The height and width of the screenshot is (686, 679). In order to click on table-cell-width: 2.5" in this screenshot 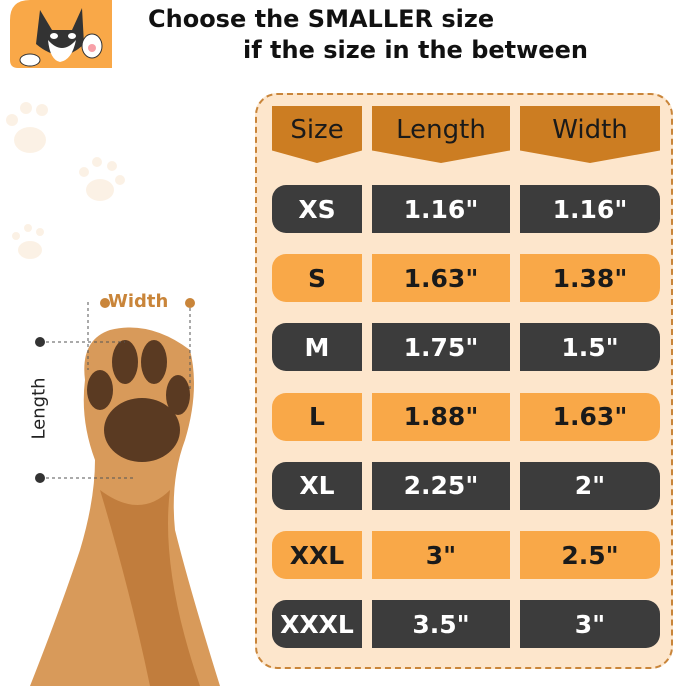, I will do `click(590, 555)`.